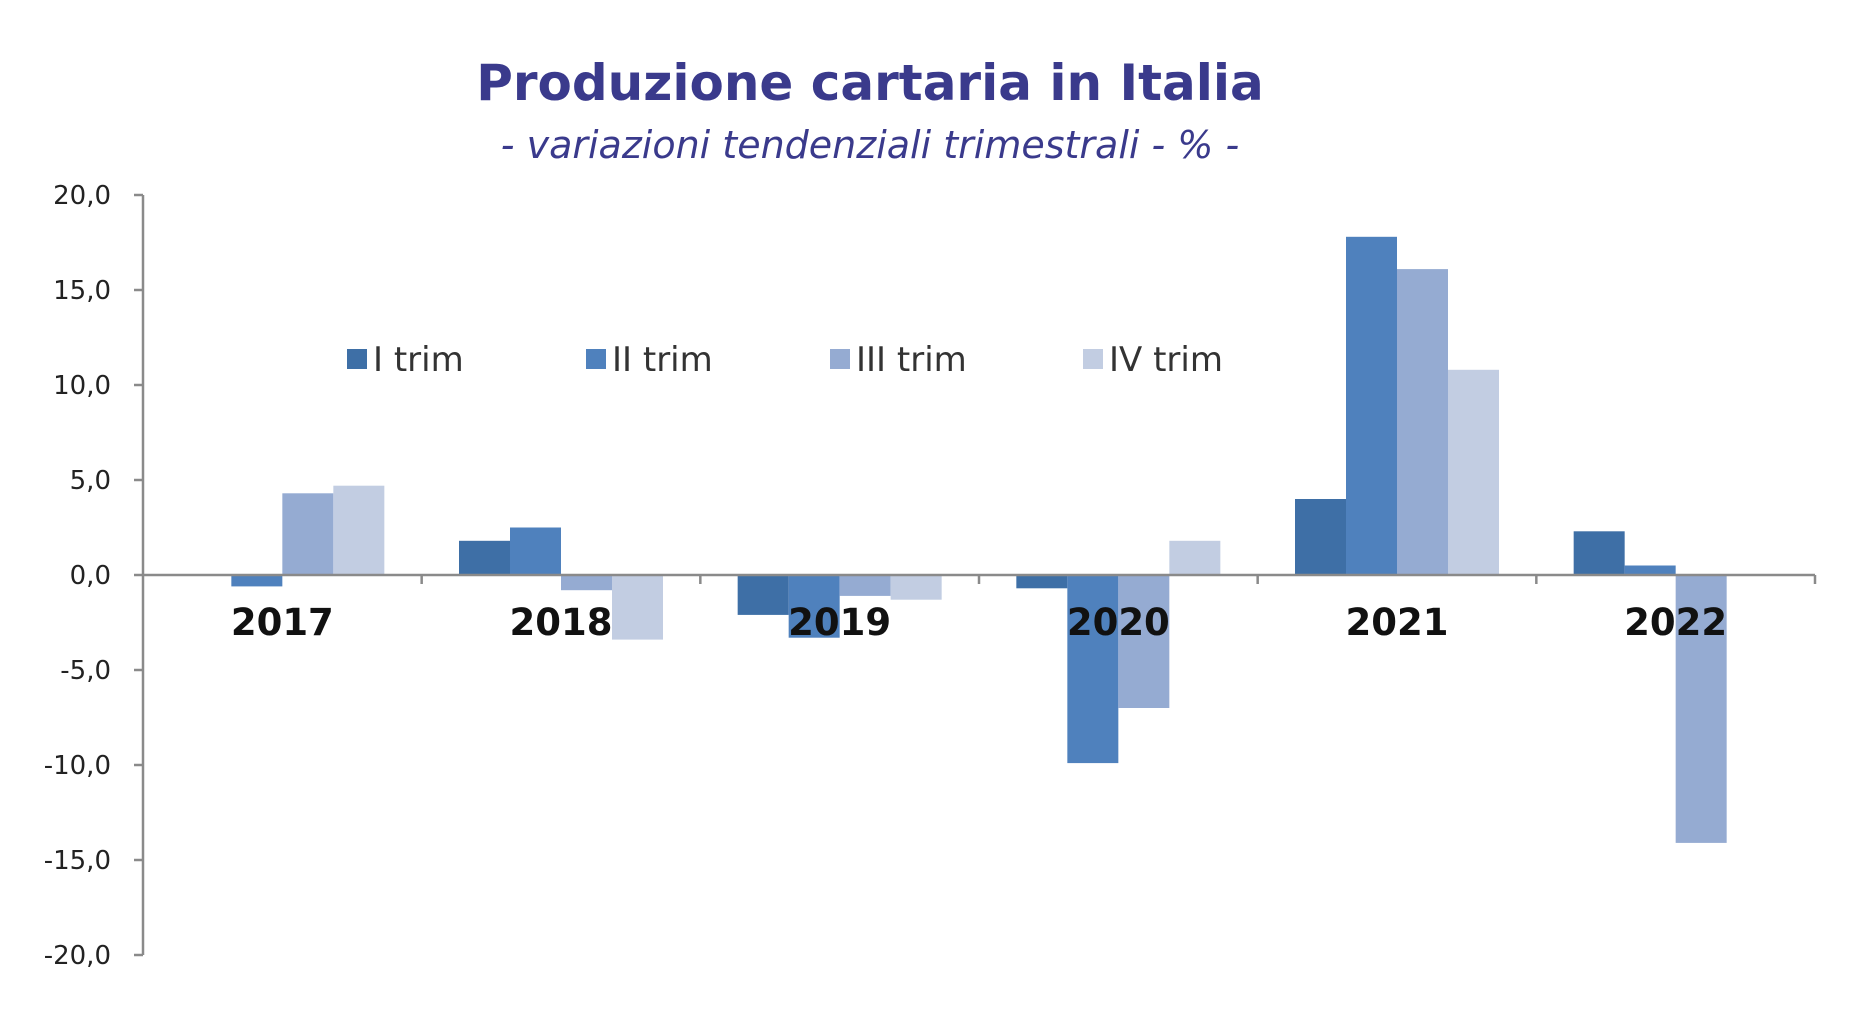 The width and height of the screenshot is (1871, 1023). What do you see at coordinates (1042, 582) in the screenshot?
I see `bar-2020-i-trim` at bounding box center [1042, 582].